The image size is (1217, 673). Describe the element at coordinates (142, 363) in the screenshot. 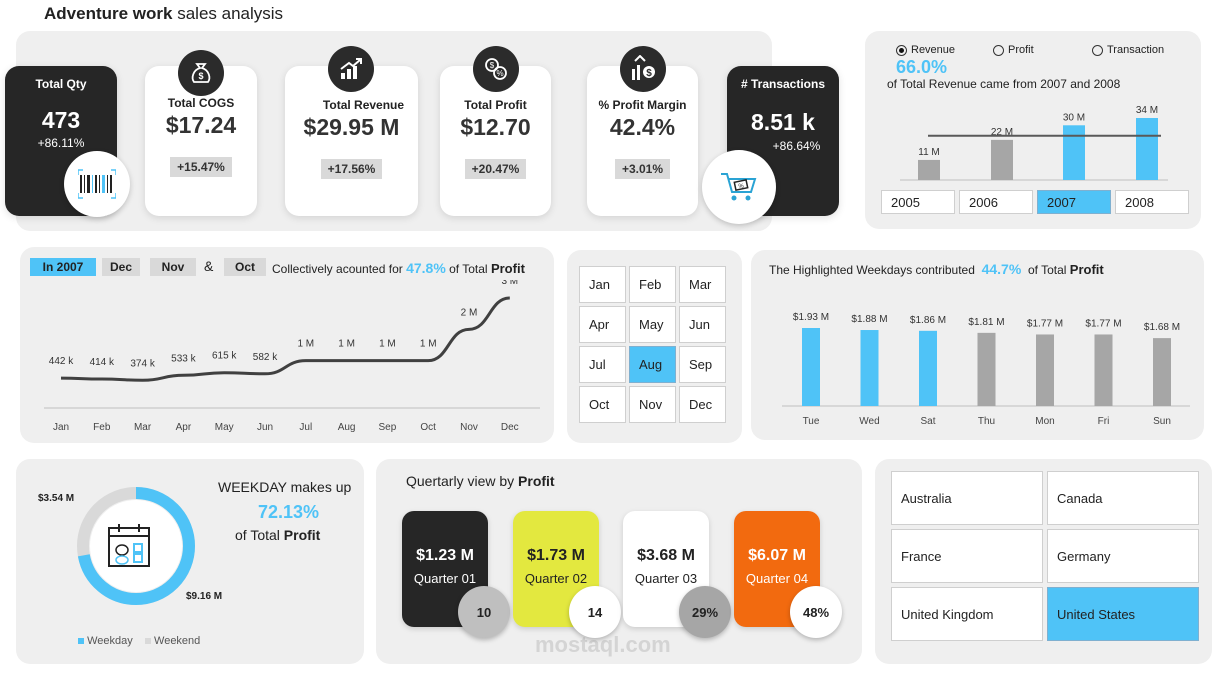

I see `month-point-label: 374 k` at that location.